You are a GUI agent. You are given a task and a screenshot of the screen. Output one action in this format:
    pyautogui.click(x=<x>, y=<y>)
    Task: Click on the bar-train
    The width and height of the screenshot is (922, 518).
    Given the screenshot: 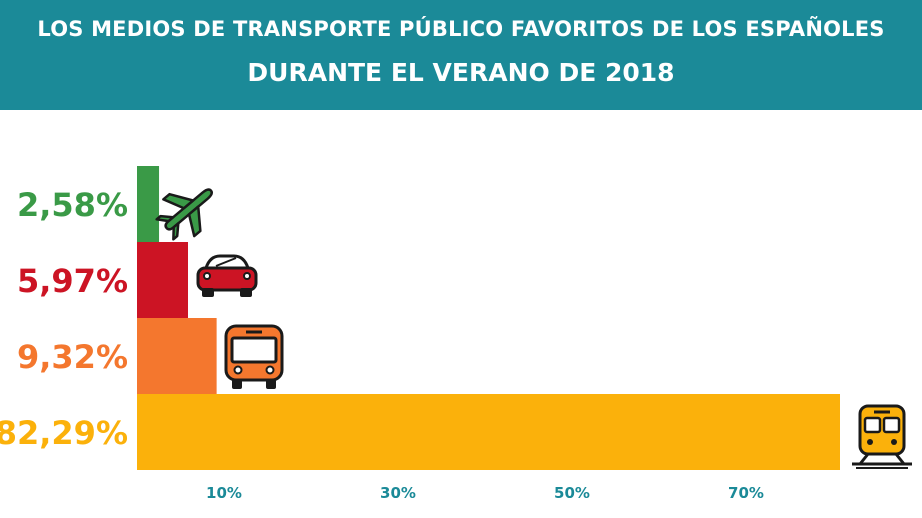 What is the action you would take?
    pyautogui.click(x=488, y=432)
    